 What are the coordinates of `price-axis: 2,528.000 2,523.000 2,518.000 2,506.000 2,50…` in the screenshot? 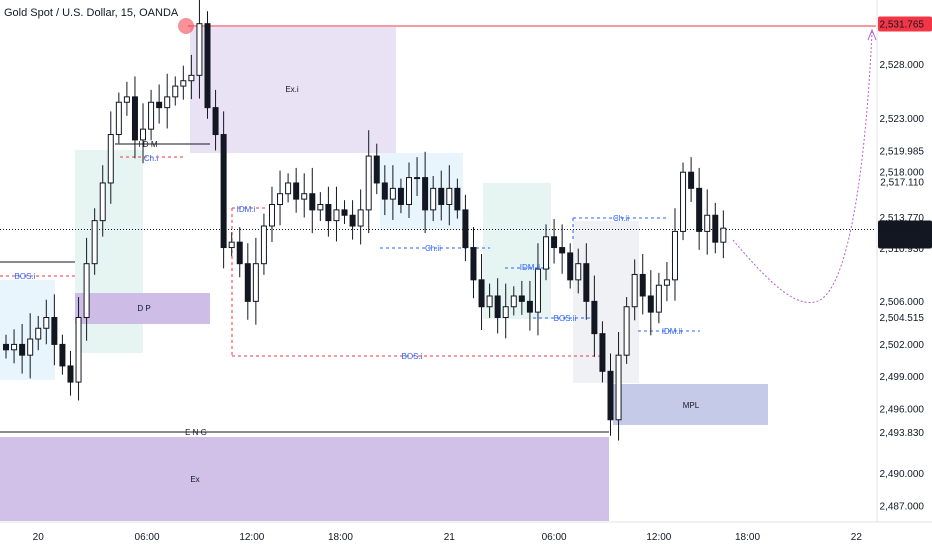 It's located at (905, 264).